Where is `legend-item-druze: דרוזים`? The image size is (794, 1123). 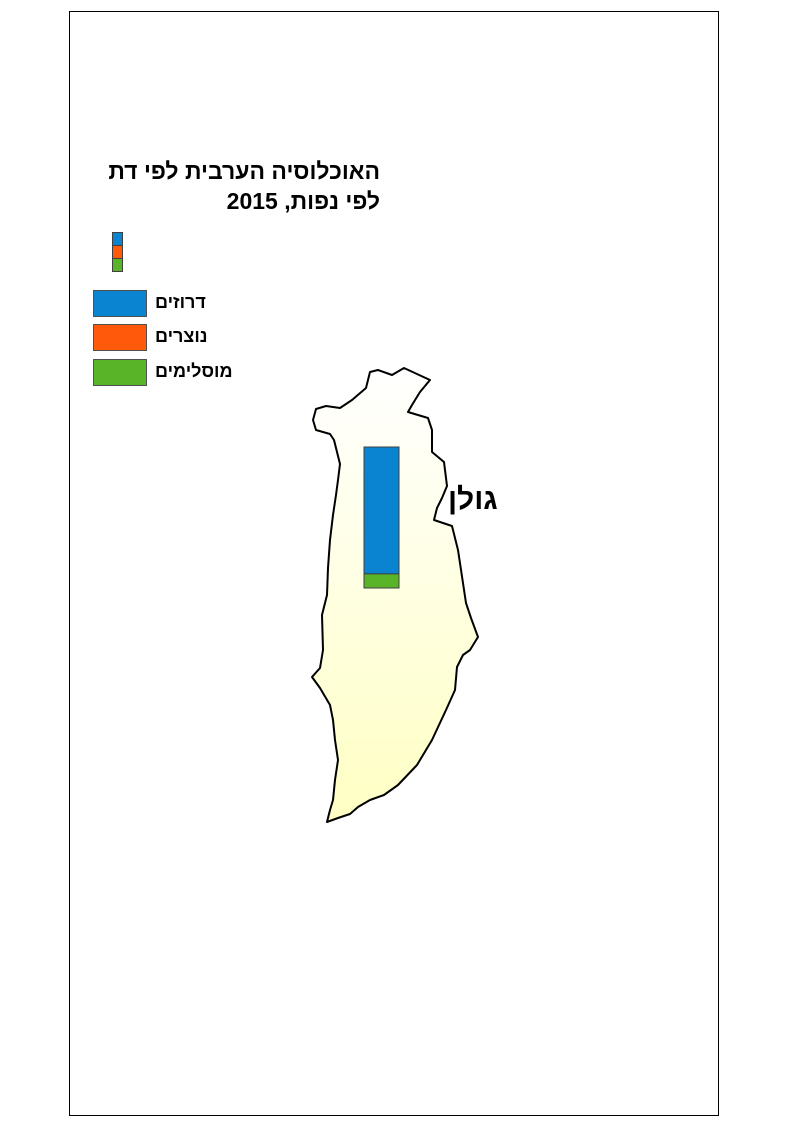 legend-item-druze: דרוזים is located at coordinates (173, 303).